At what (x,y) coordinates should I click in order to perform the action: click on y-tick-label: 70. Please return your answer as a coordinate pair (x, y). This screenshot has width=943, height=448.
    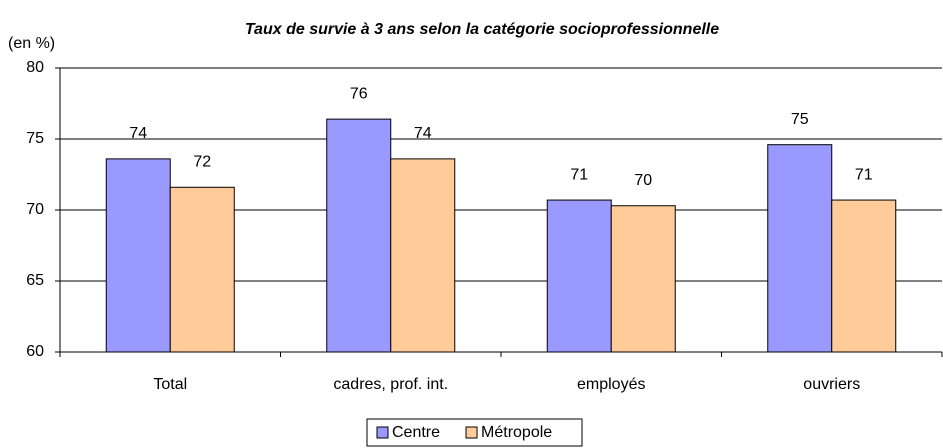
    Looking at the image, I should click on (35, 209).